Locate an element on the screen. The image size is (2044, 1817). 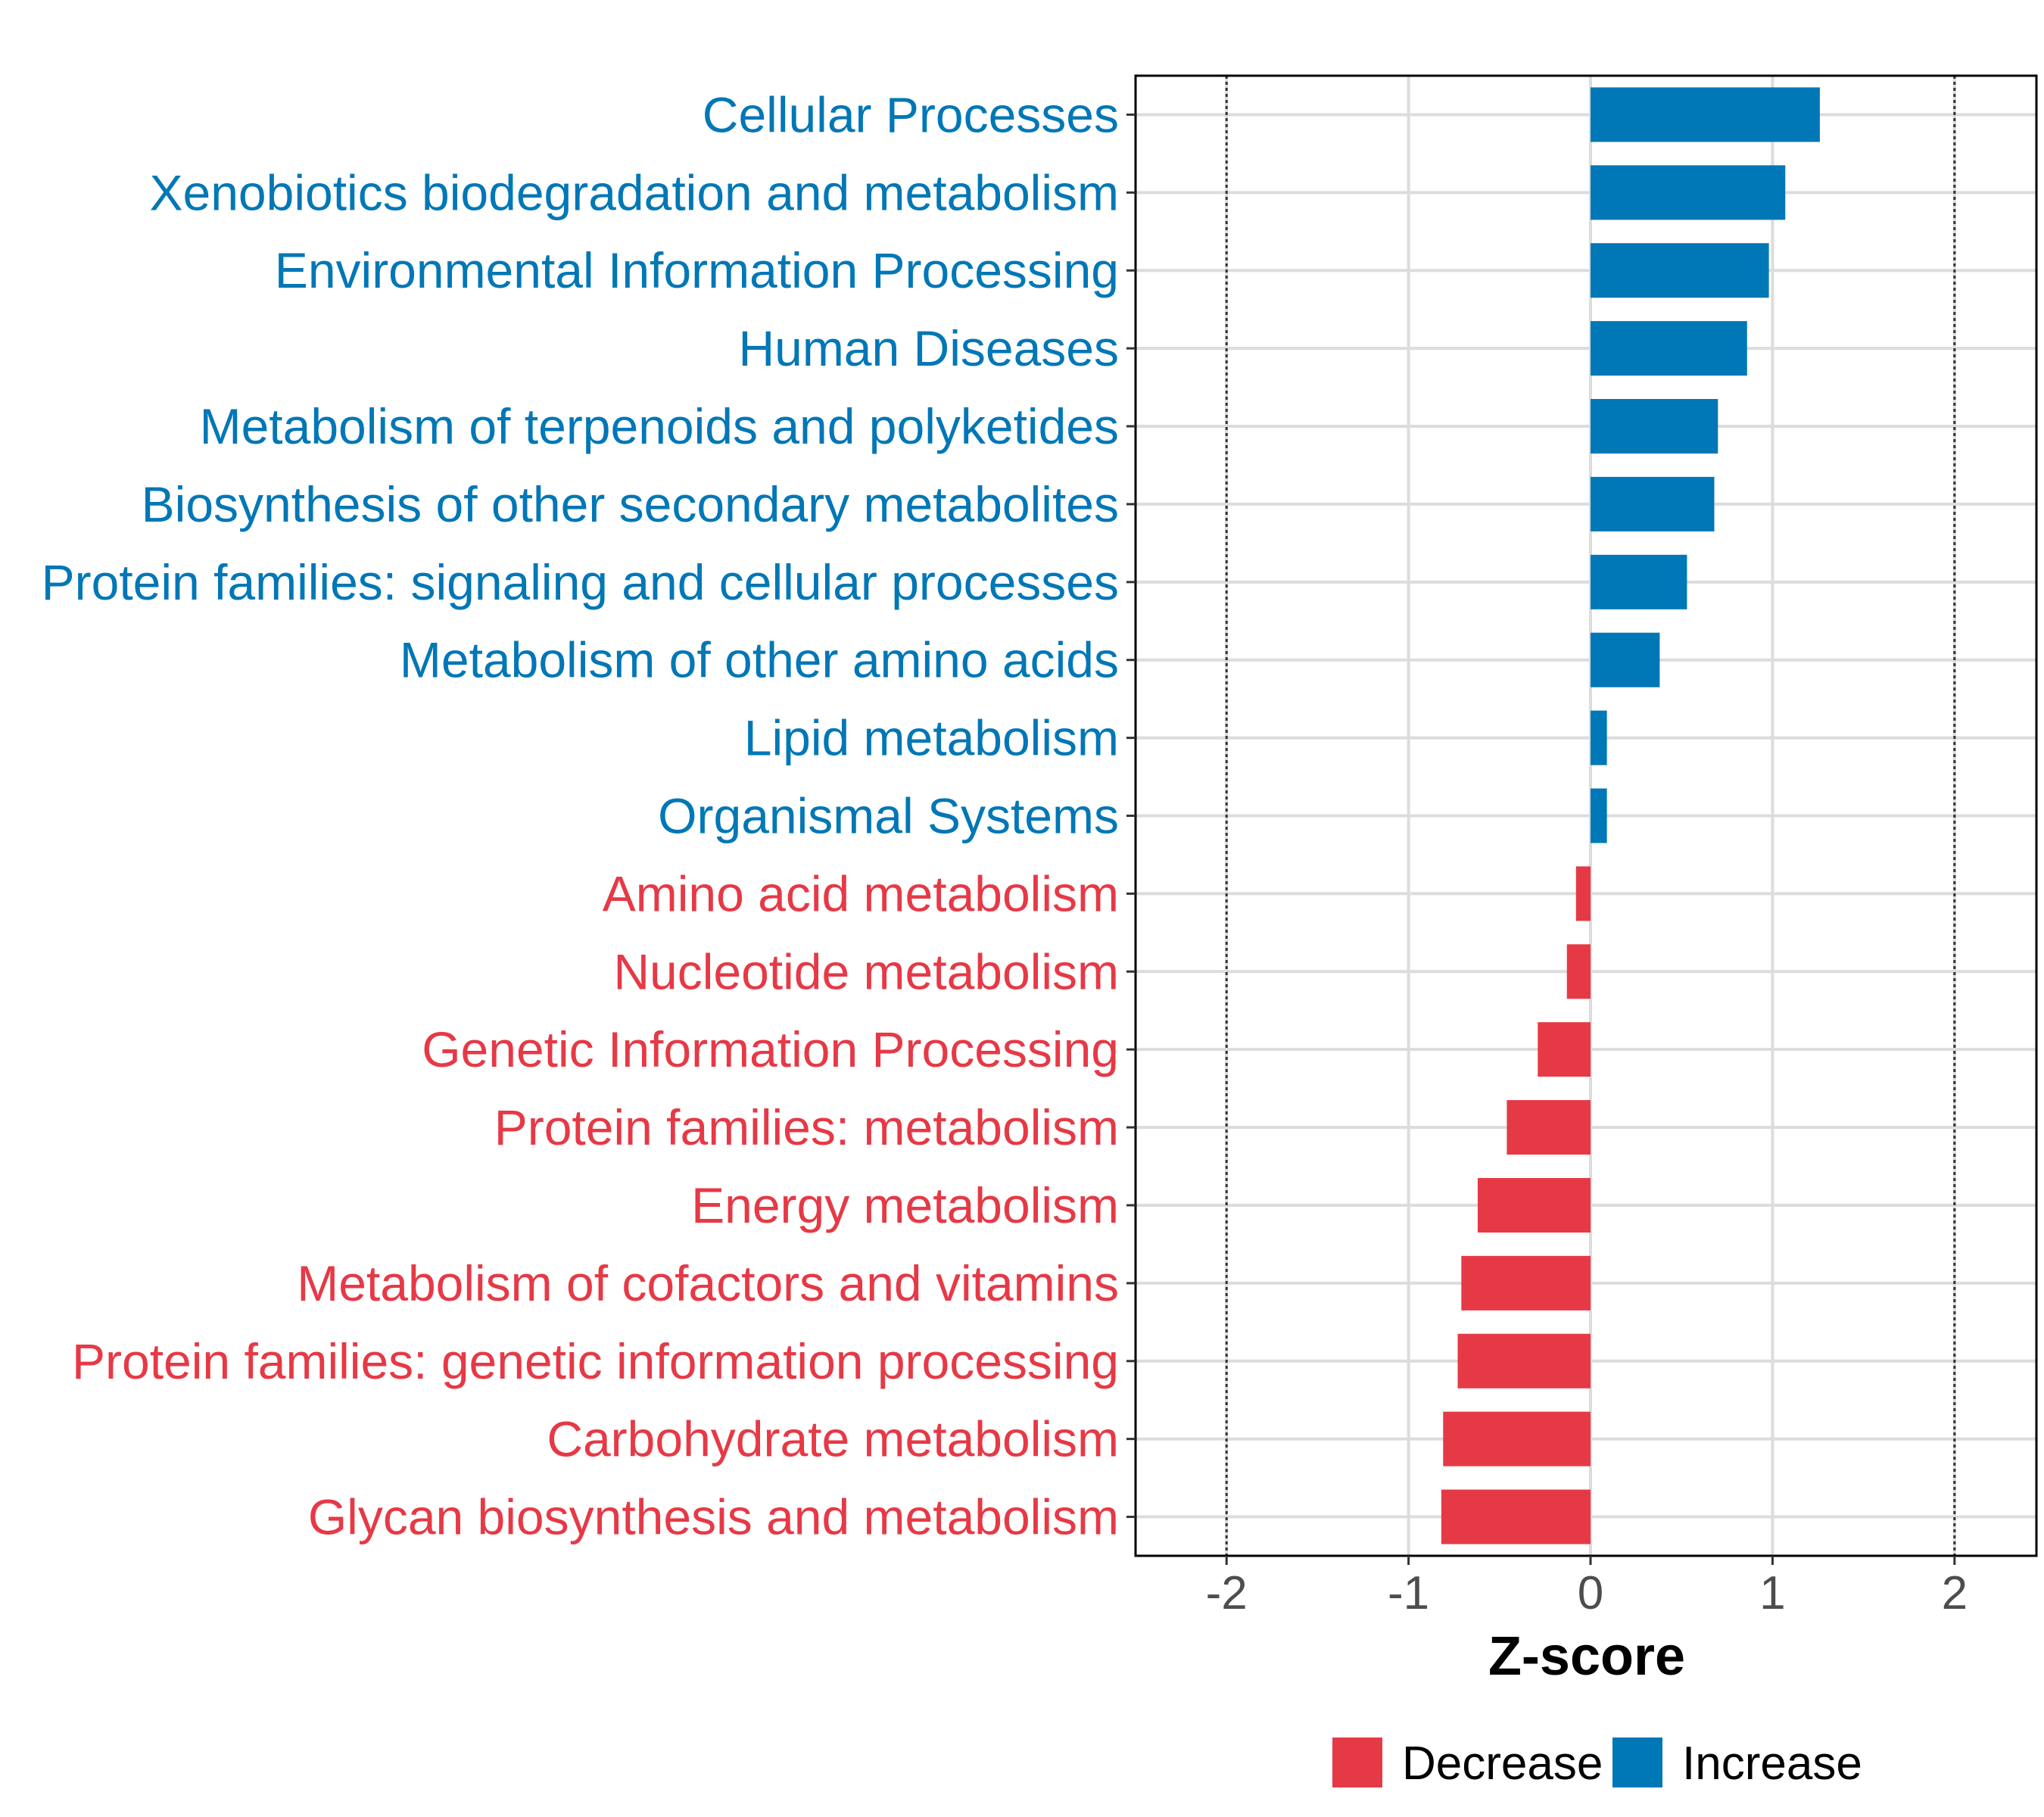
x-tick-label: 1 is located at coordinates (1772, 1593).